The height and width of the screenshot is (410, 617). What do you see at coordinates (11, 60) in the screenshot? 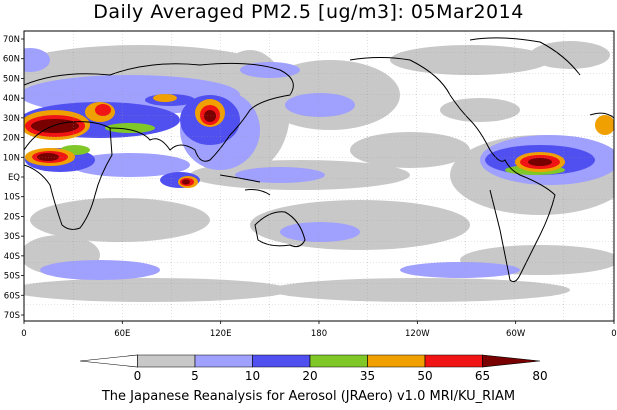
I see `lat-tick-label: 60N` at bounding box center [11, 60].